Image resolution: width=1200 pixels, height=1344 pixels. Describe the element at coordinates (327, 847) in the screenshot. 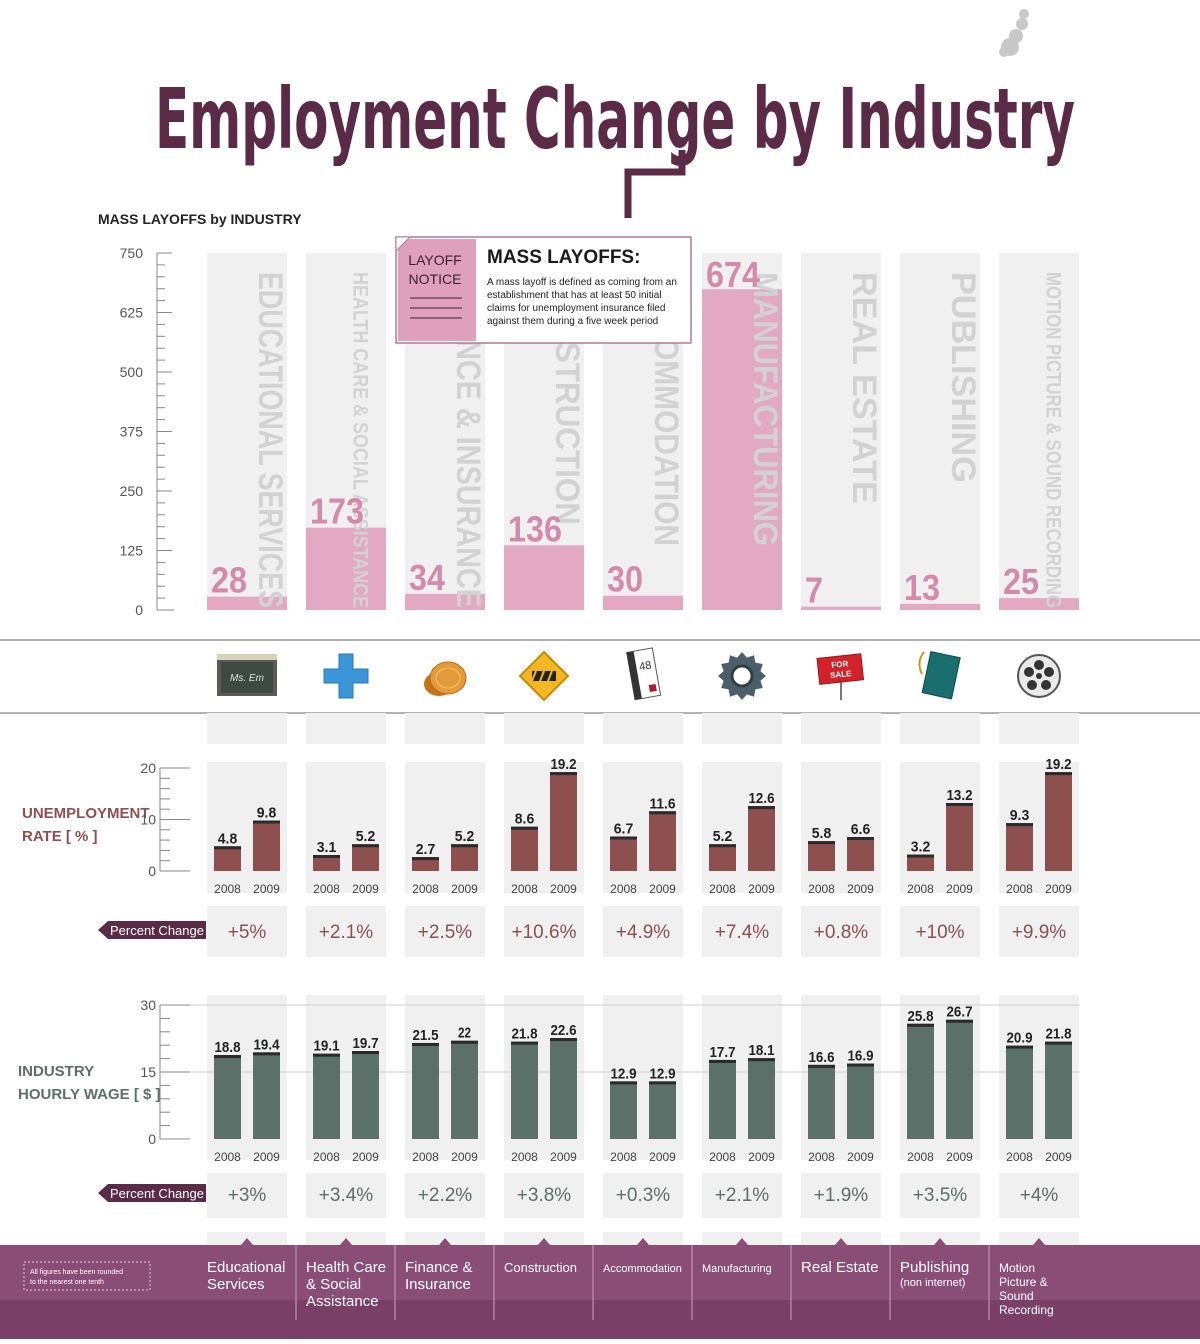

I see `bar-value-label: 3.1` at that location.